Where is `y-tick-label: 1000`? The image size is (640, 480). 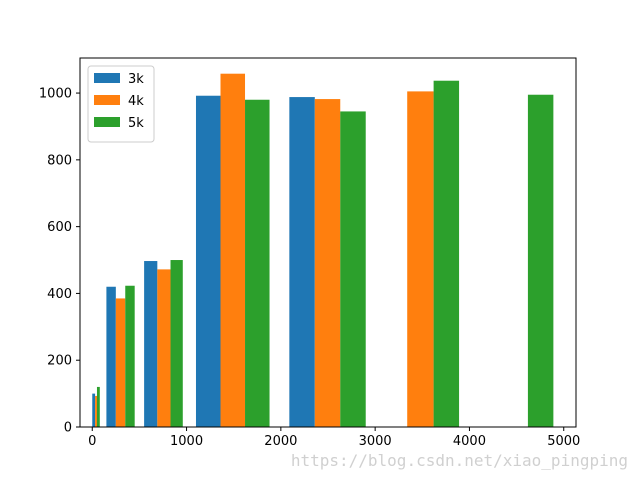 y-tick-label: 1000 is located at coordinates (55, 94).